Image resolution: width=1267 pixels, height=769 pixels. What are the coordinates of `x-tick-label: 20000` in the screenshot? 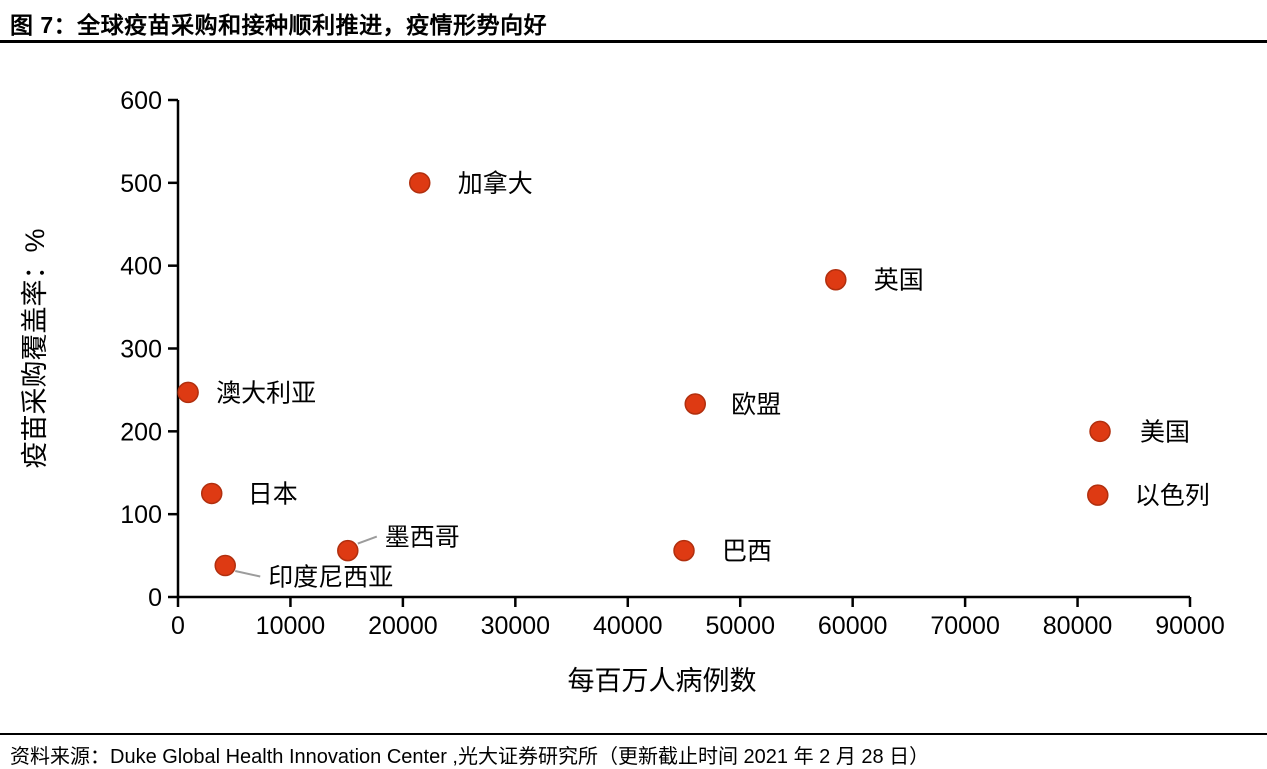 It's located at (403, 626).